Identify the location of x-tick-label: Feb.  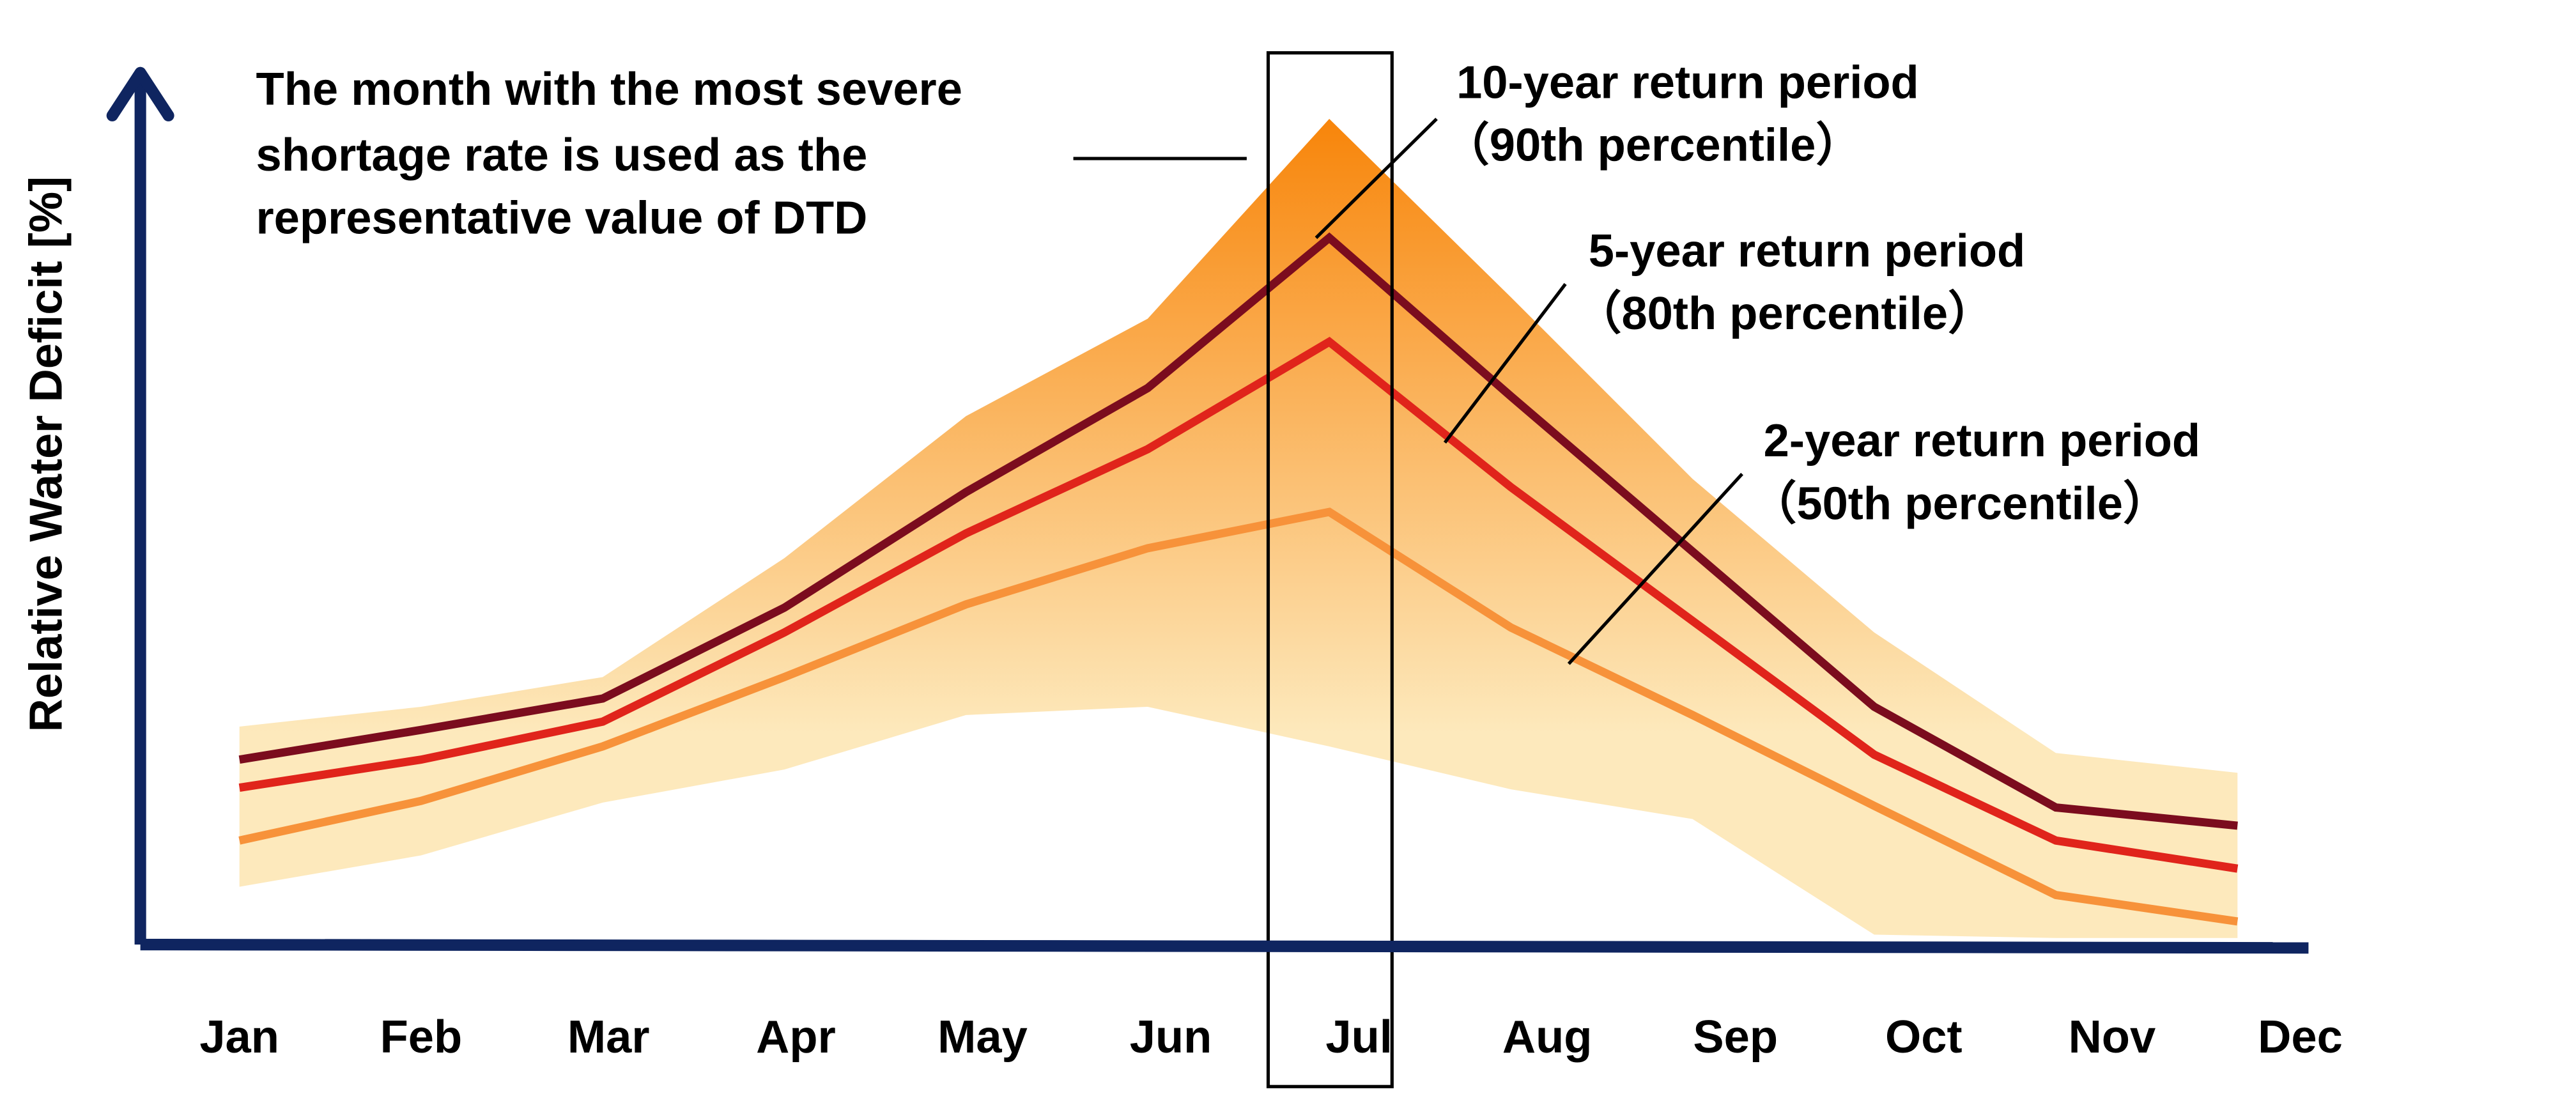
(421, 1037).